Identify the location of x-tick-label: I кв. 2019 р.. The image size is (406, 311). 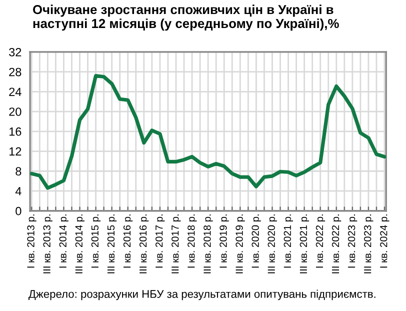
(224, 241).